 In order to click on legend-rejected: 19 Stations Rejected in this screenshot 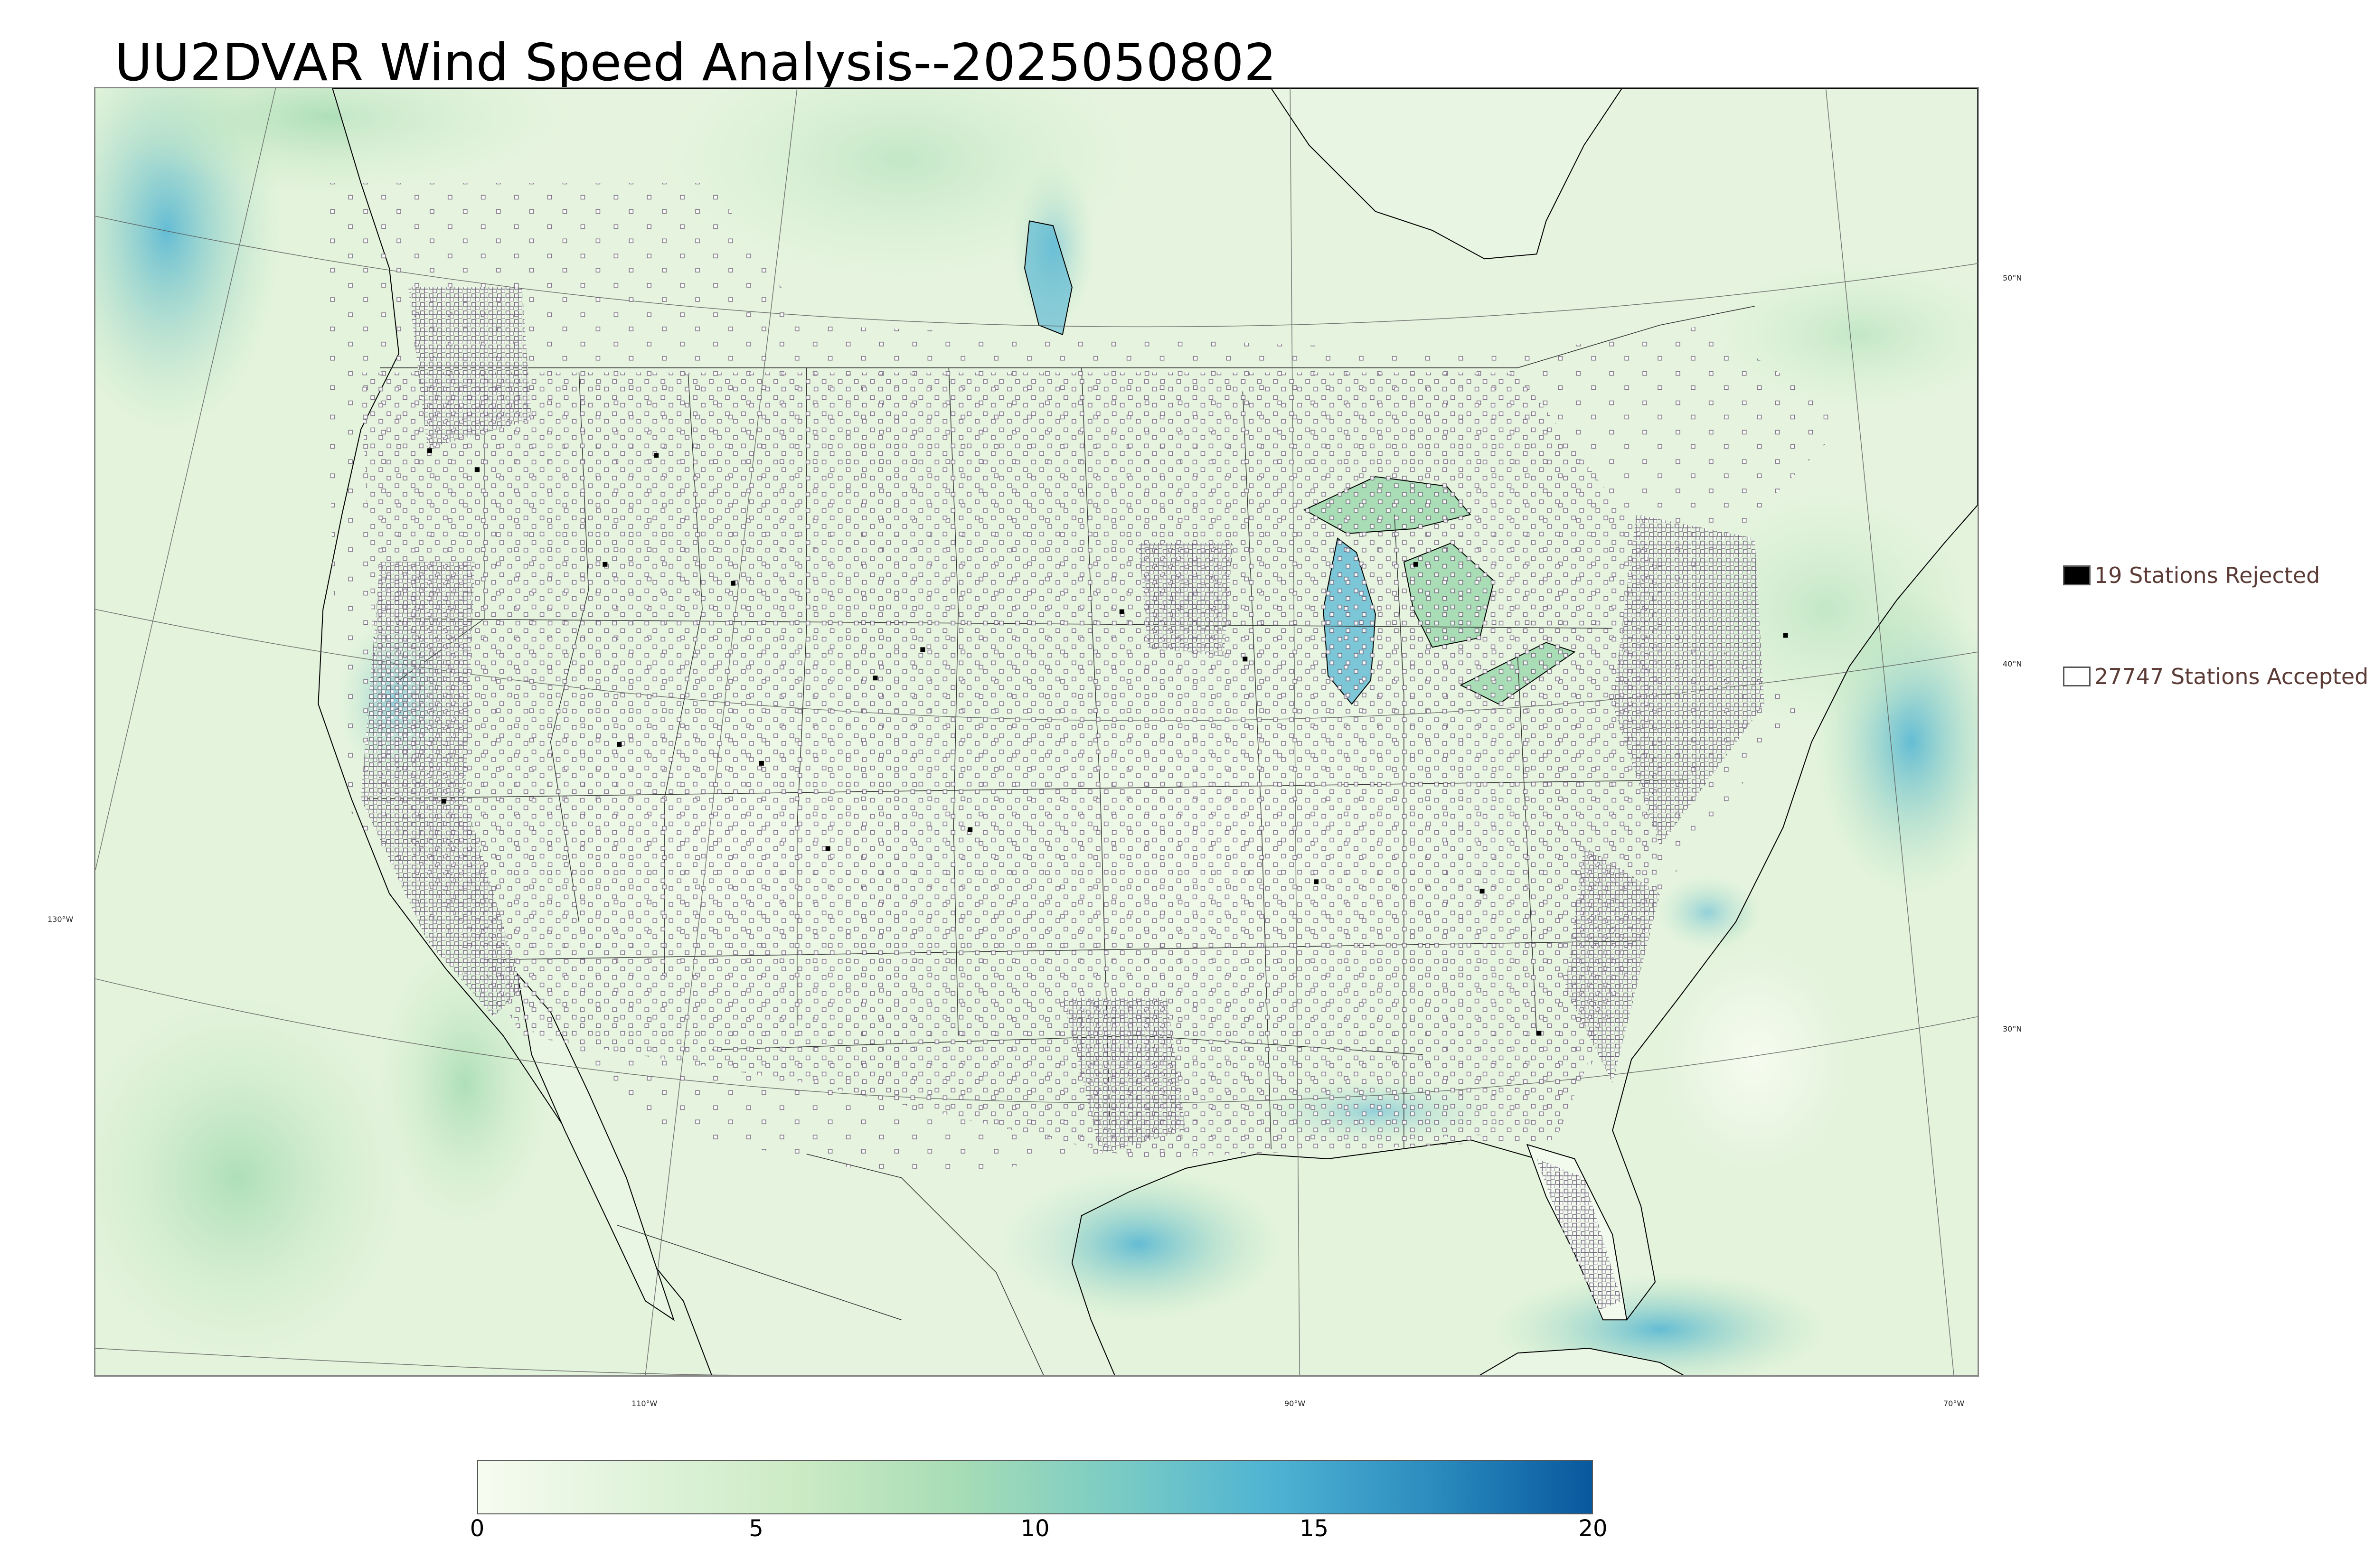, I will do `click(2191, 575)`.